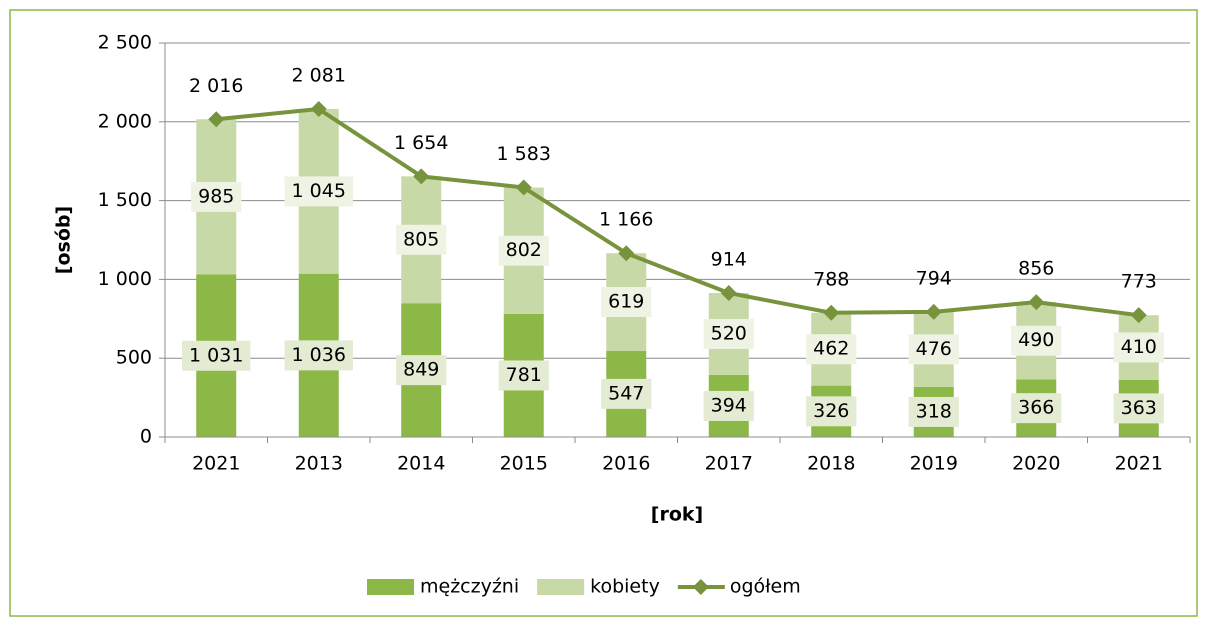  I want to click on data-label: 318, so click(934, 411).